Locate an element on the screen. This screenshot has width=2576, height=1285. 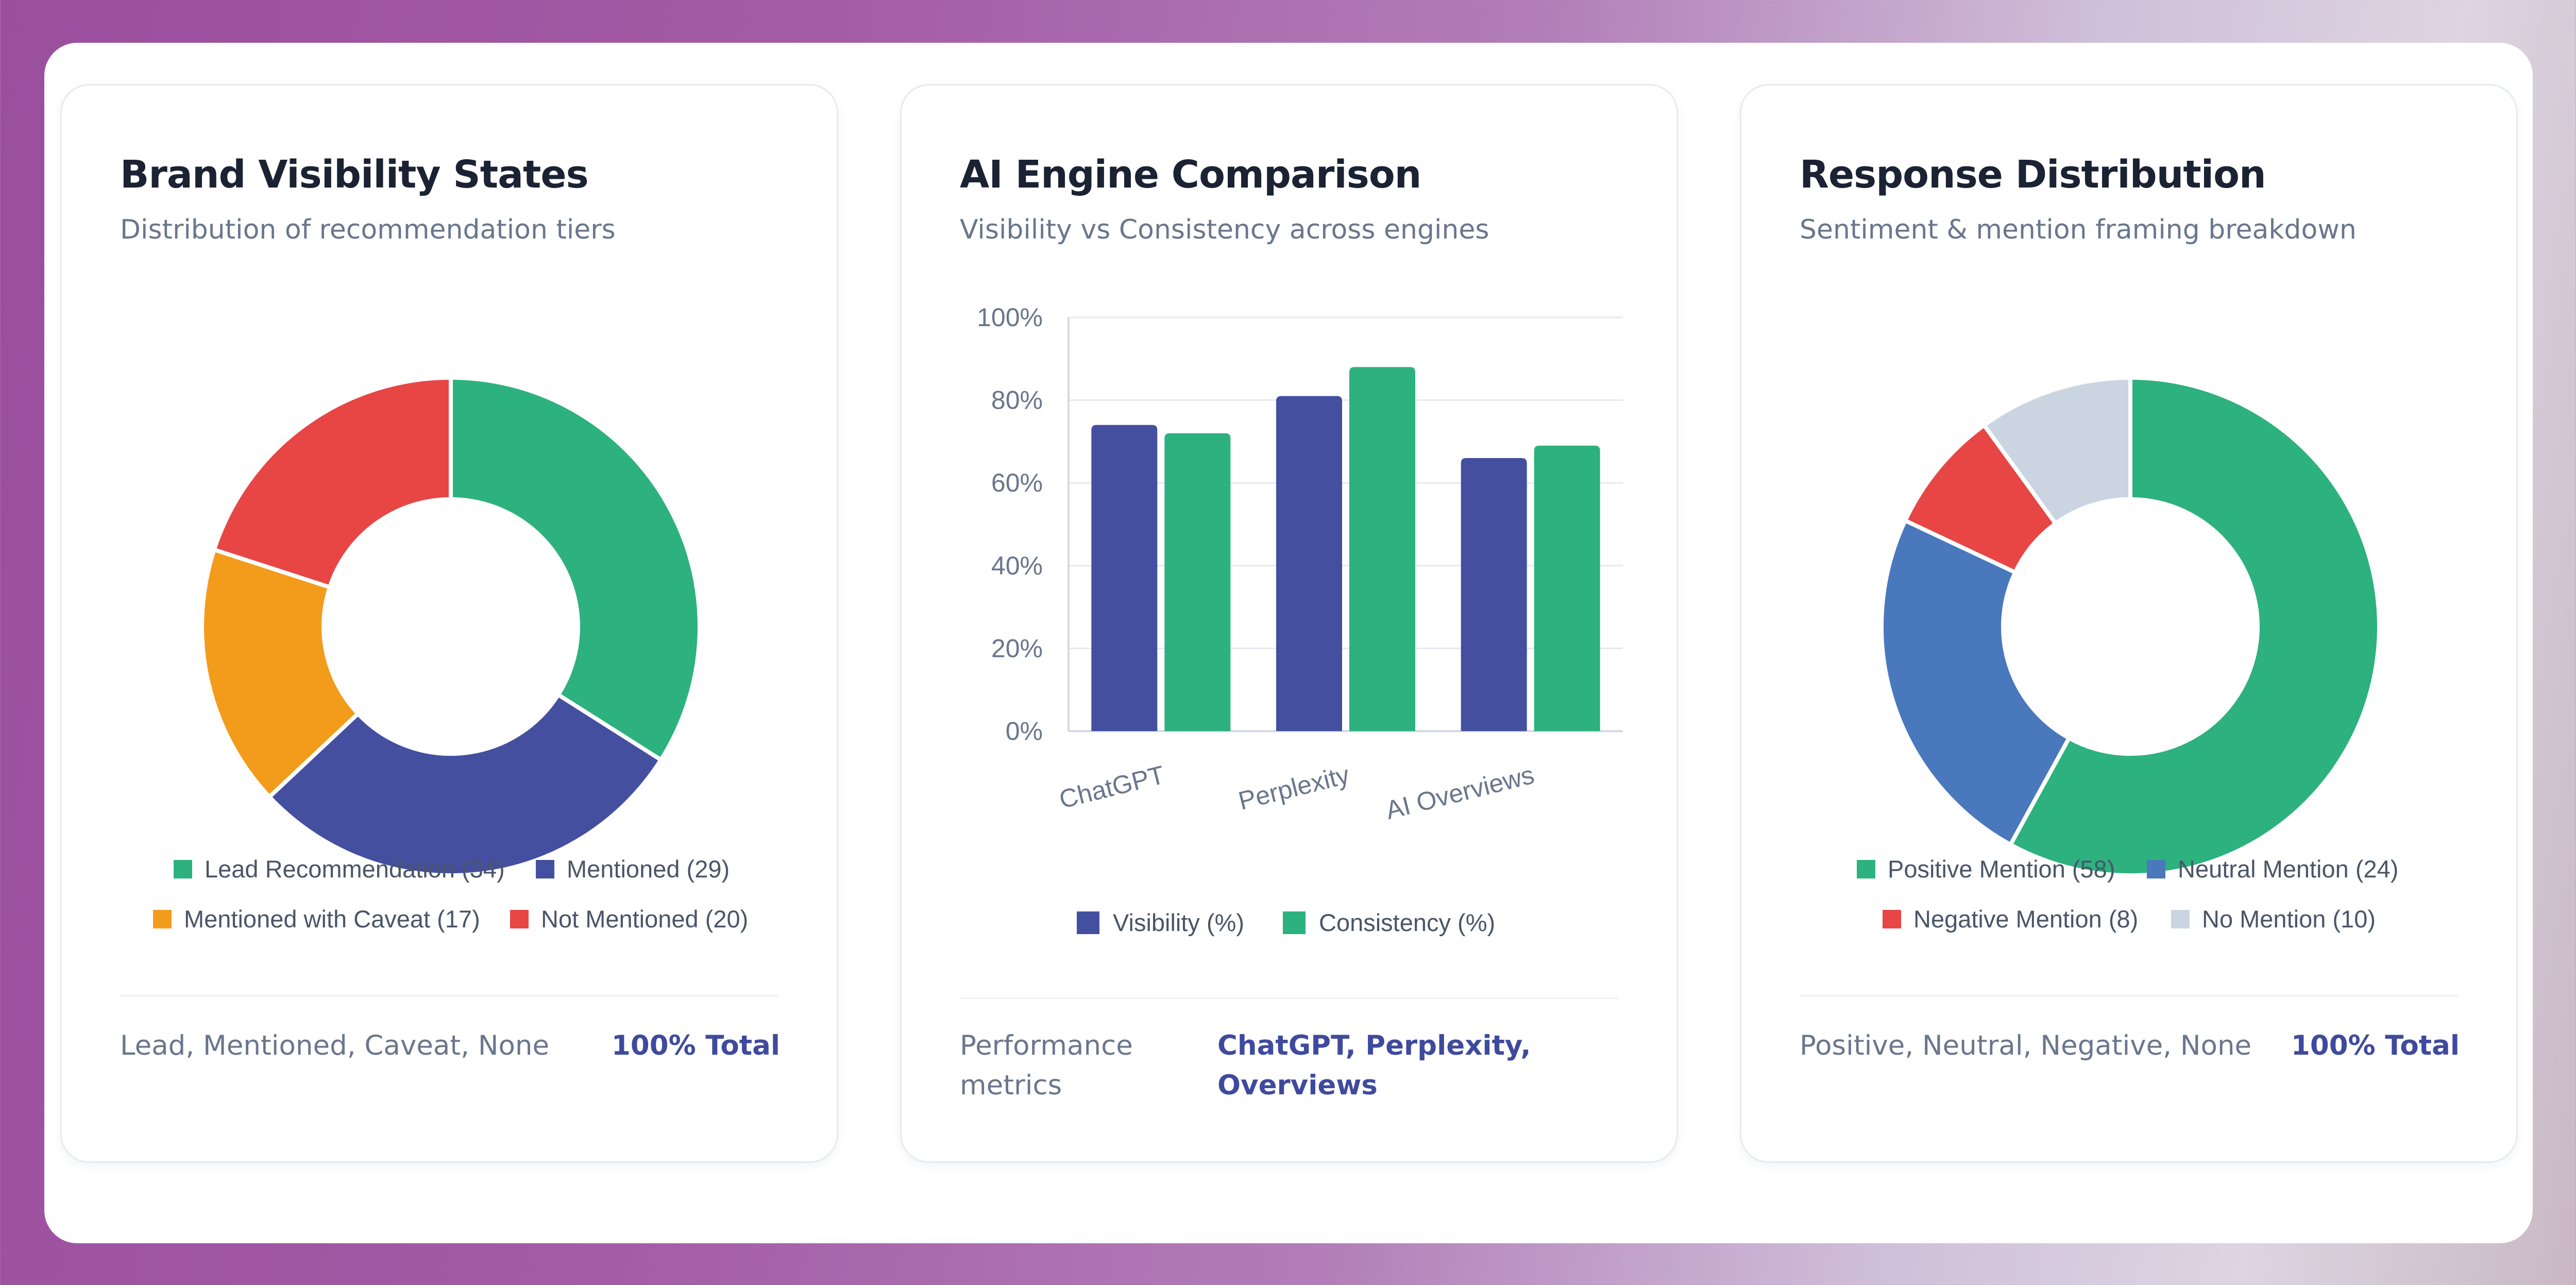
footer-engines: ChatGPT, Perplexity, Overviews is located at coordinates (1374, 1065).